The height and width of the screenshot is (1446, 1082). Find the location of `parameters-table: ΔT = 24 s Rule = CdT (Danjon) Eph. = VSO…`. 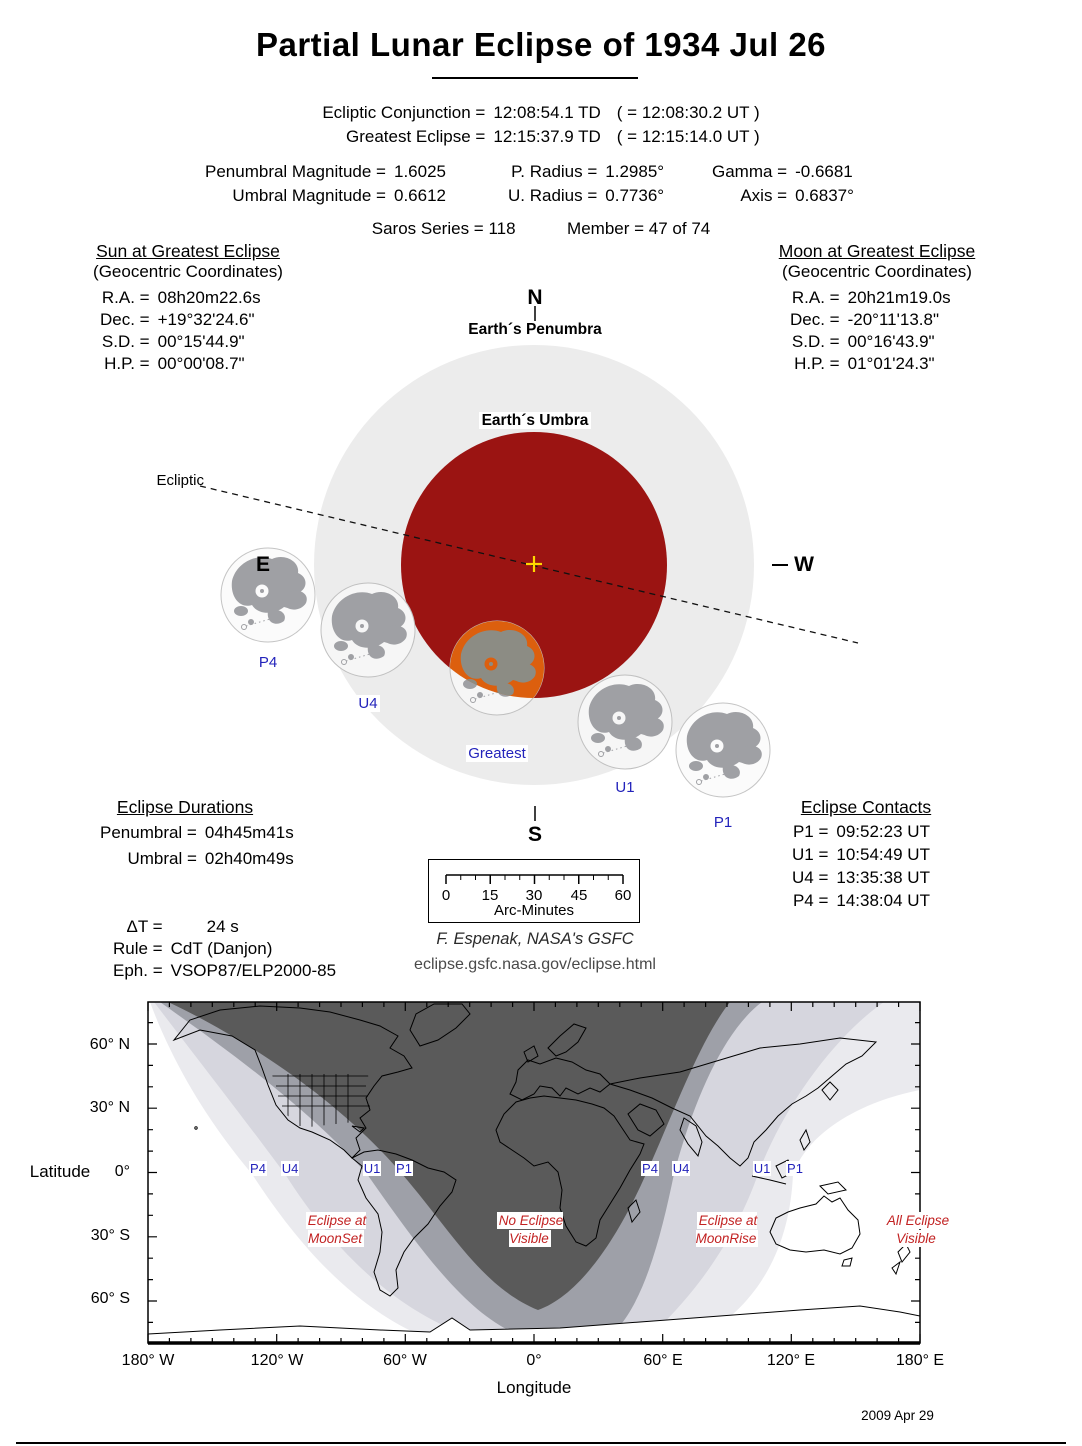

parameters-table: ΔT = 24 s Rule = CdT (Danjon) Eph. = VSO… is located at coordinates (224, 949).